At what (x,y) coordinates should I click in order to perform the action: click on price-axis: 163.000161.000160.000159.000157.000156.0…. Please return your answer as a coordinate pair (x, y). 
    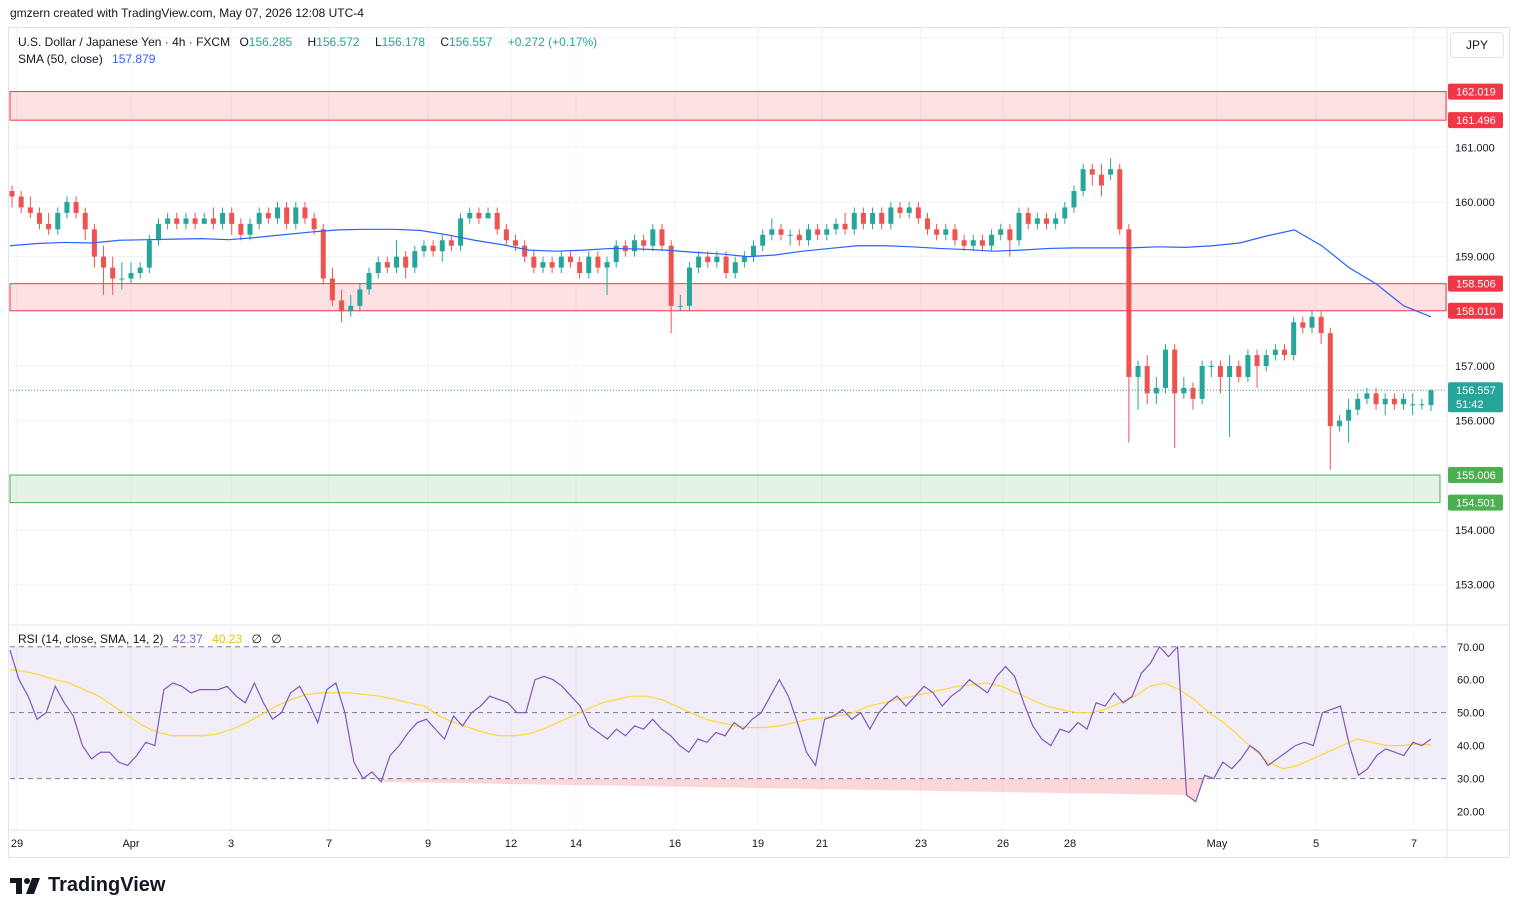
    Looking at the image, I should click on (1475, 426).